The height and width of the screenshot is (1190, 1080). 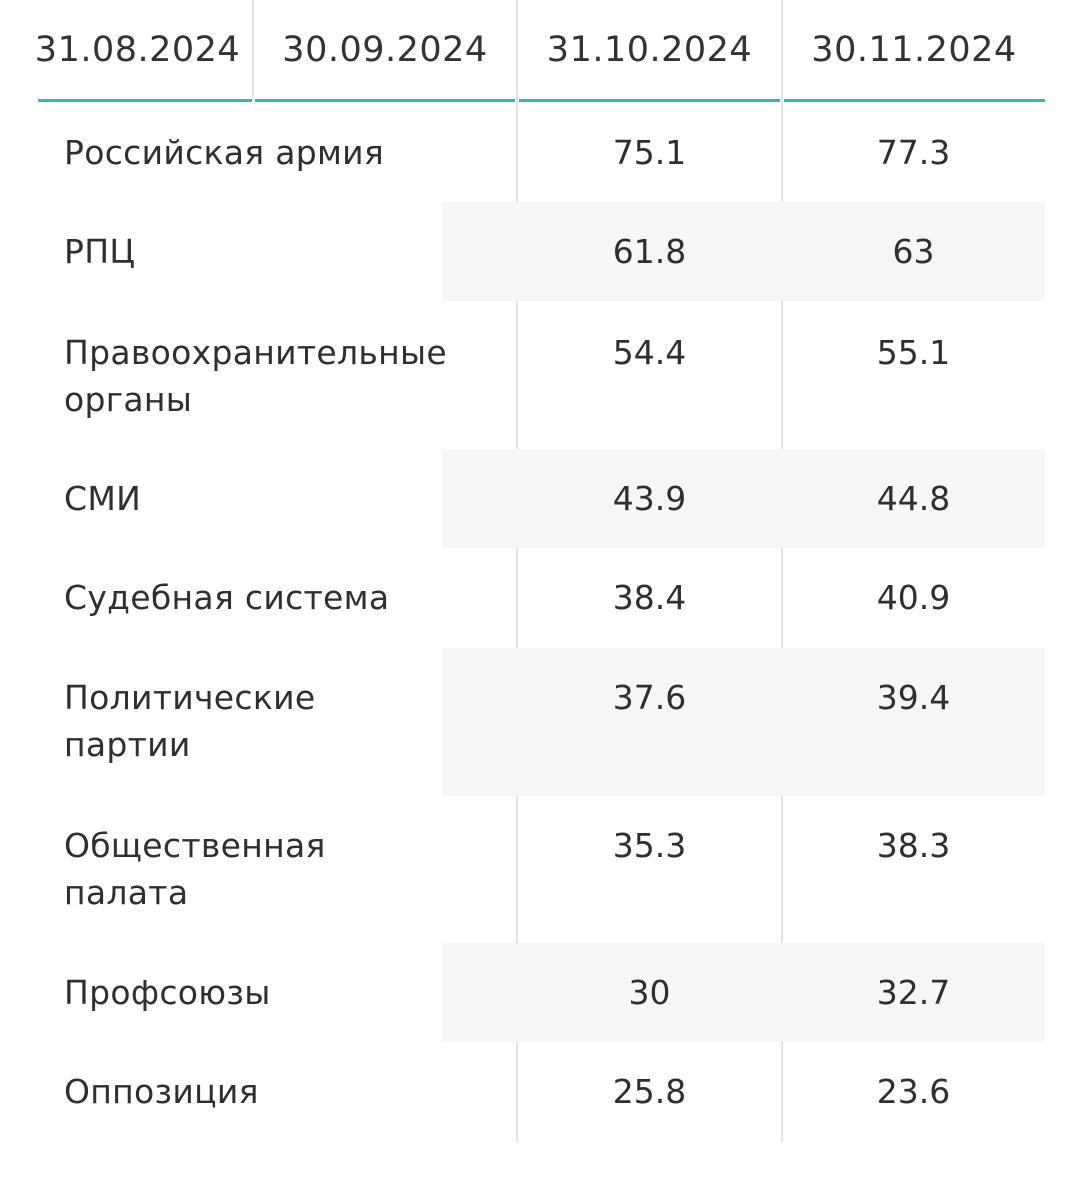 What do you see at coordinates (913, 597) in the screenshot?
I see `value-30-11-2024: 40.9` at bounding box center [913, 597].